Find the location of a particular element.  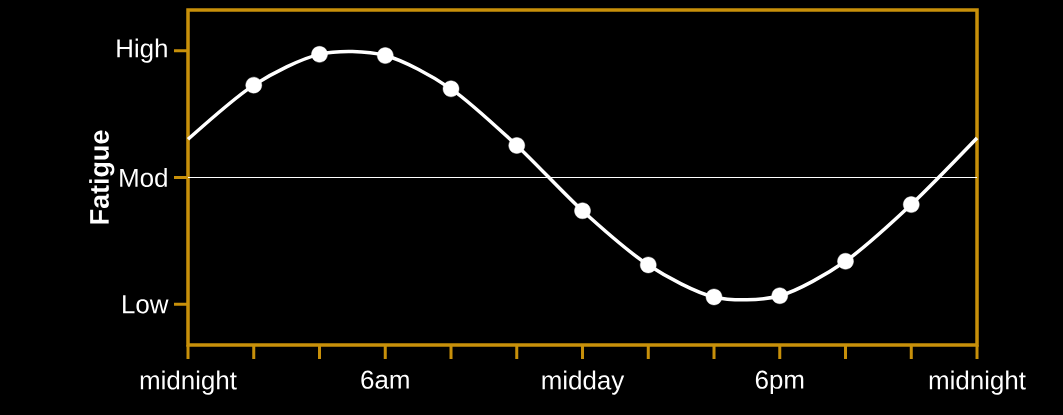

y-axis-title: Fatigue is located at coordinates (102, 177).